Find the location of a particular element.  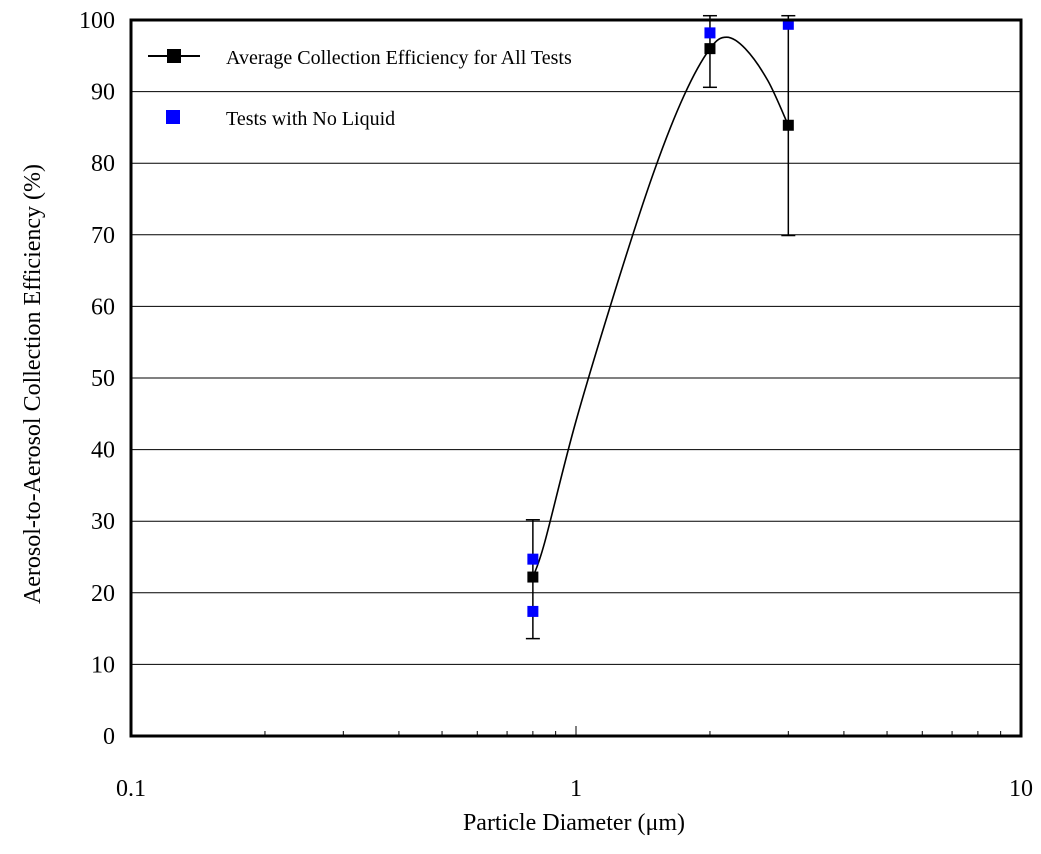

y-tick-label: 100 is located at coordinates (97, 21).